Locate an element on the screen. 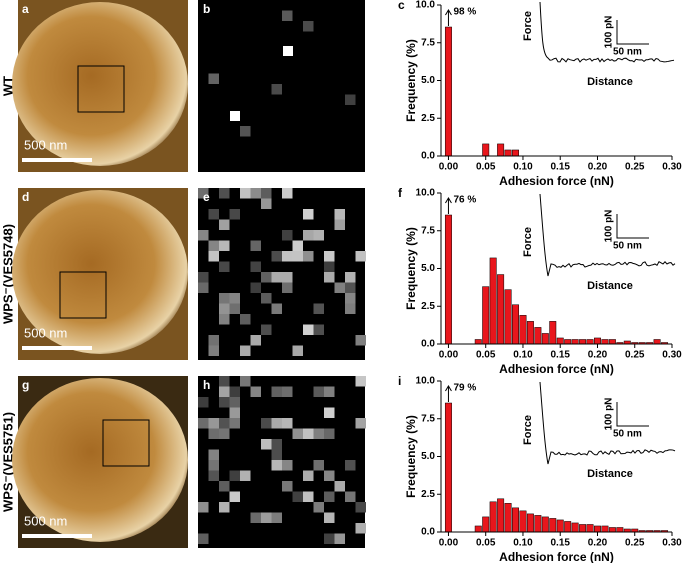 The width and height of the screenshot is (685, 563). scan-area is located at coordinates (83, 295).